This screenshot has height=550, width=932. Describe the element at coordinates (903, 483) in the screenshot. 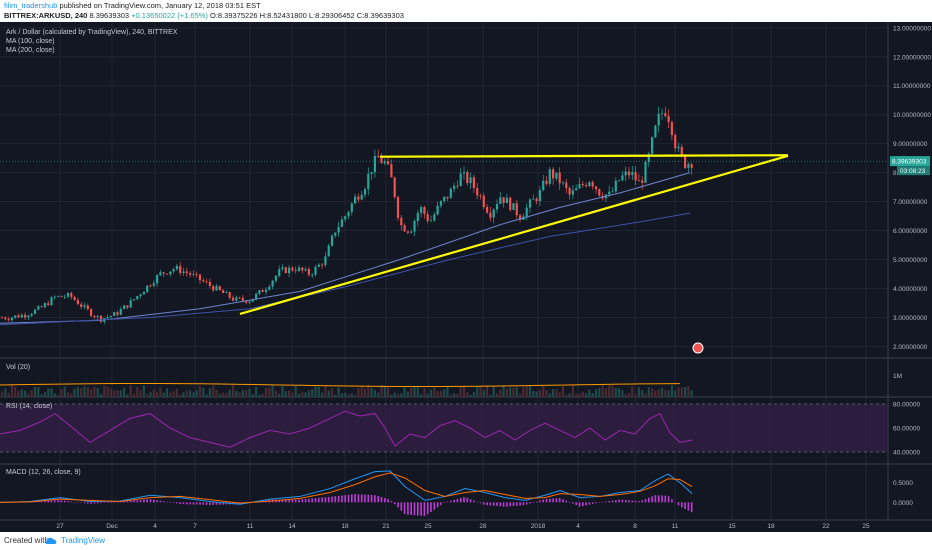

I see `macd-tick-label: 0.5000` at that location.